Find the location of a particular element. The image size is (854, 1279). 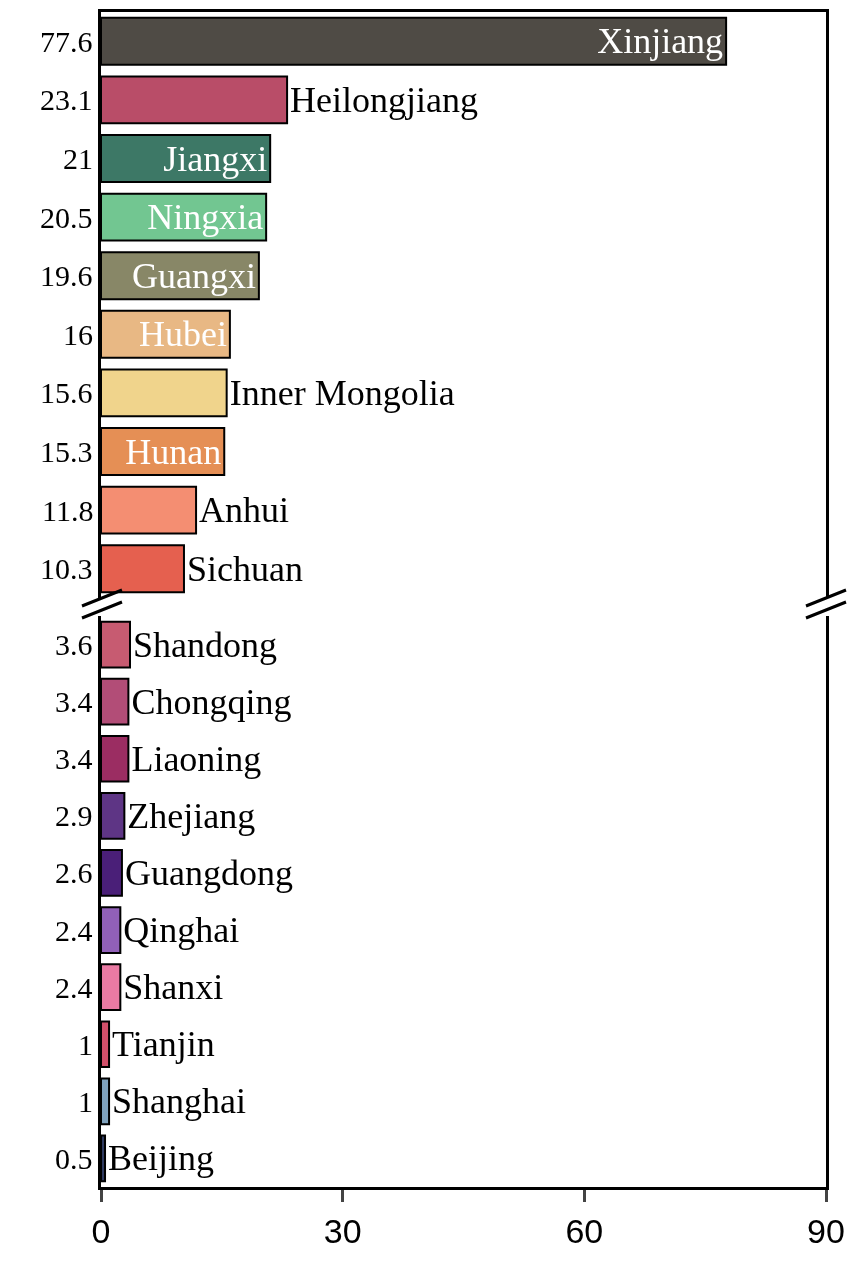

x-tick-label: 90 is located at coordinates (826, 1230).